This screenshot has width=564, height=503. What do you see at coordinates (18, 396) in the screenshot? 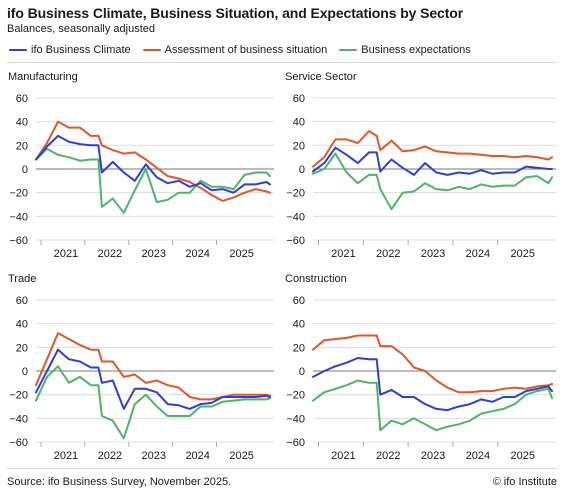
I see `trade-y-tick-label: −20` at bounding box center [18, 396].